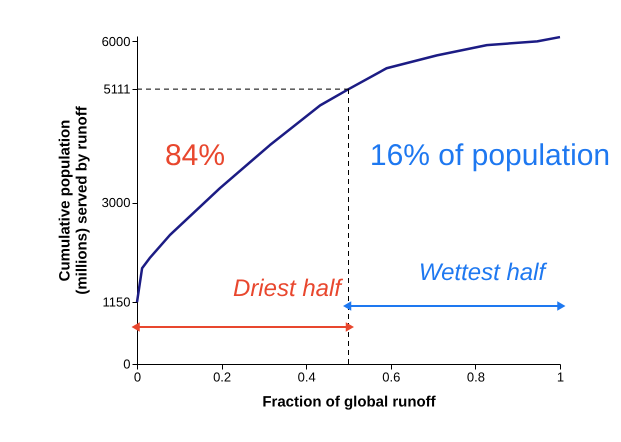 This screenshot has height=442, width=621. Describe the element at coordinates (349, 402) in the screenshot. I see `x-axis-title: Fraction of global runoff` at that location.